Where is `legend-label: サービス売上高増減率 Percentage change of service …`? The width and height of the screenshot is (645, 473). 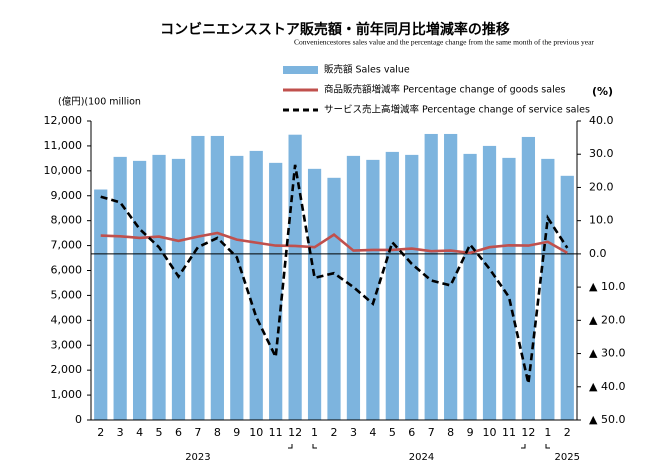
legend-label: サービス売上高増減率 Percentage change of service … is located at coordinates (457, 110).